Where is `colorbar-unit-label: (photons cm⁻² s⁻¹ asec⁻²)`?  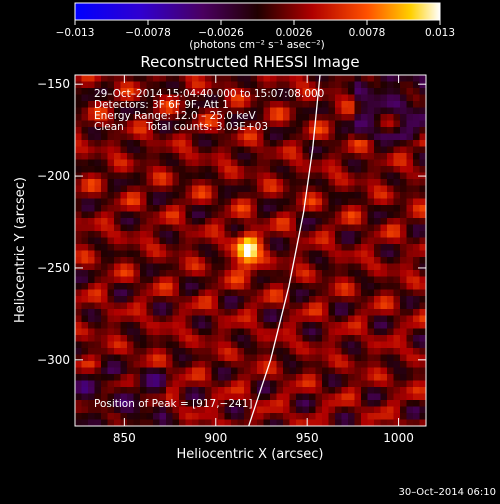
colorbar-unit-label: (photons cm⁻² s⁻¹ asec⁻²) is located at coordinates (256, 45).